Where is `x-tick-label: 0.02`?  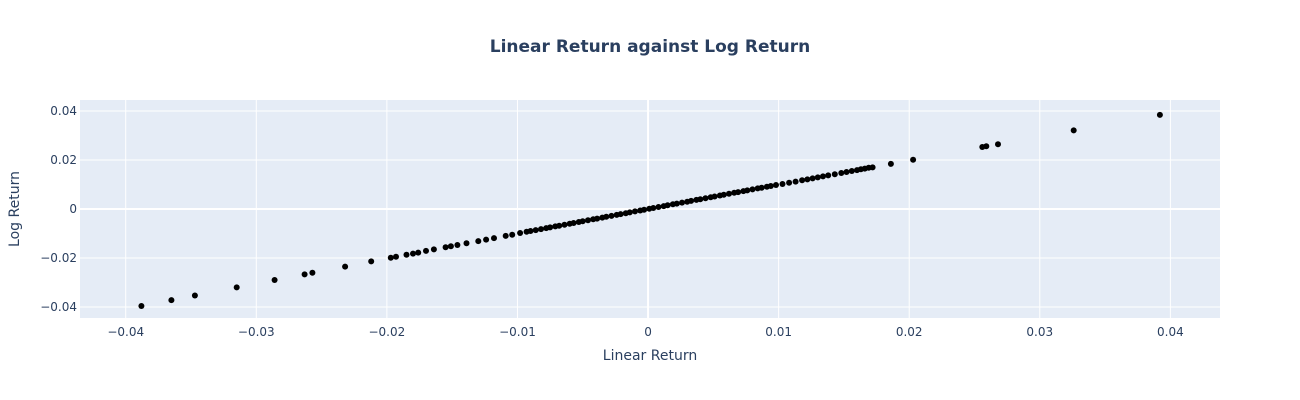 x-tick-label: 0.02 is located at coordinates (909, 332).